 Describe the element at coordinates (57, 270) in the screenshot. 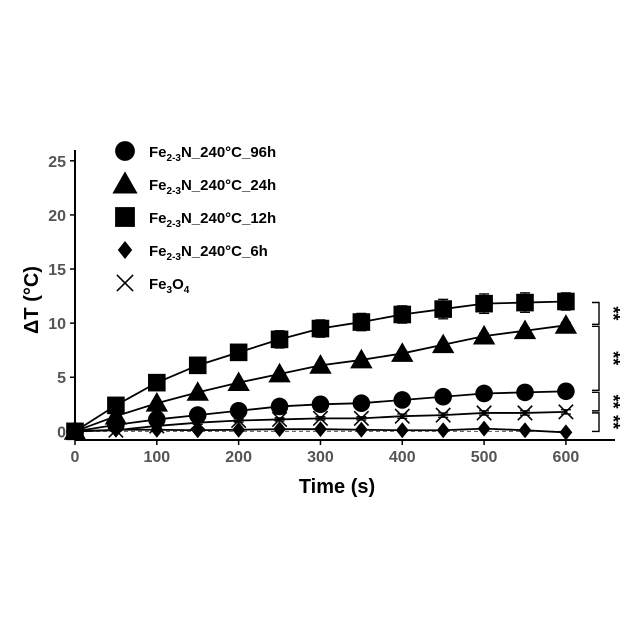

I see `y-tick-label: 15` at that location.